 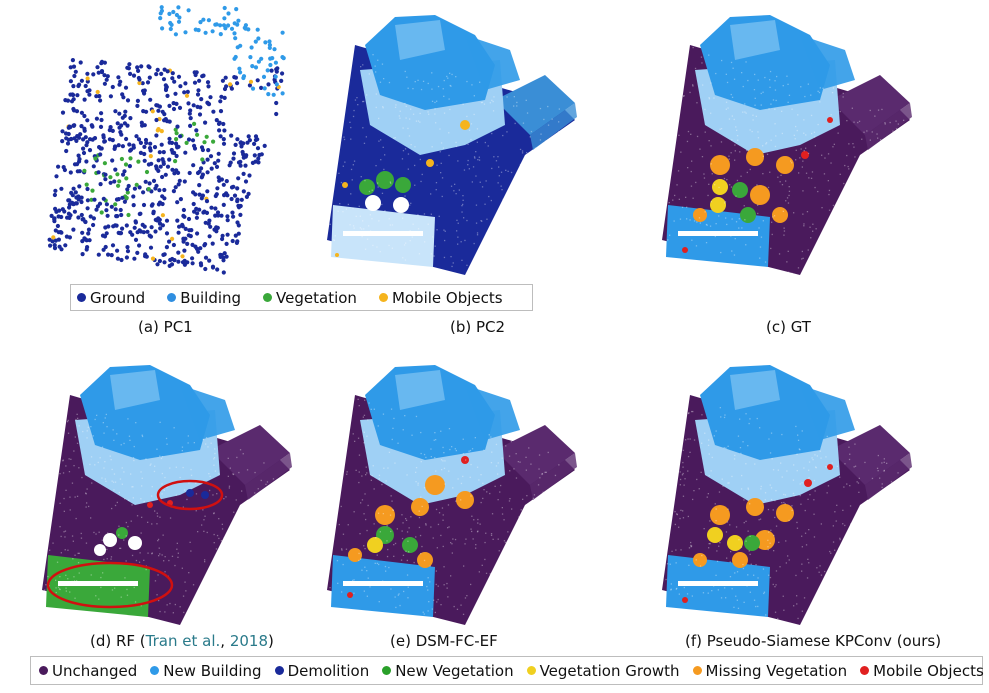 I want to click on citation-author: Tran et al., so click(x=183, y=641).